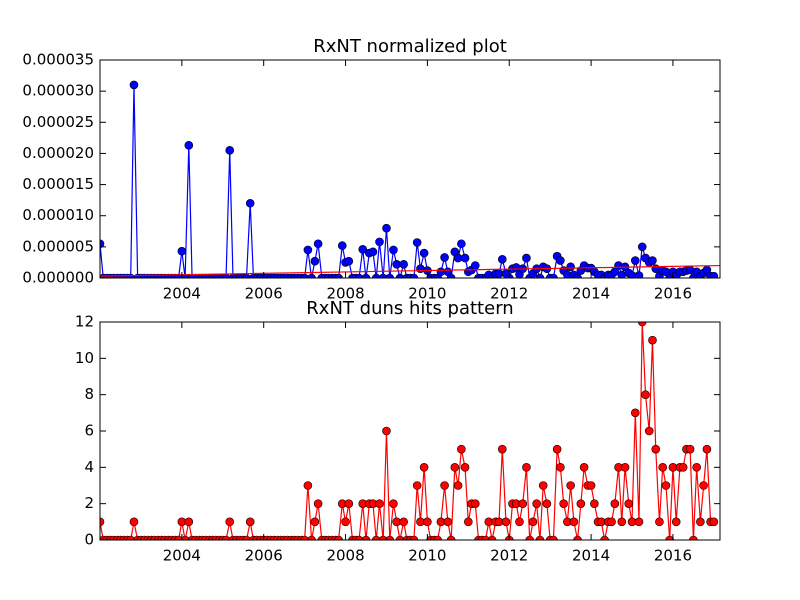 The width and height of the screenshot is (800, 600). I want to click on y-tick-label: 12, so click(84, 322).